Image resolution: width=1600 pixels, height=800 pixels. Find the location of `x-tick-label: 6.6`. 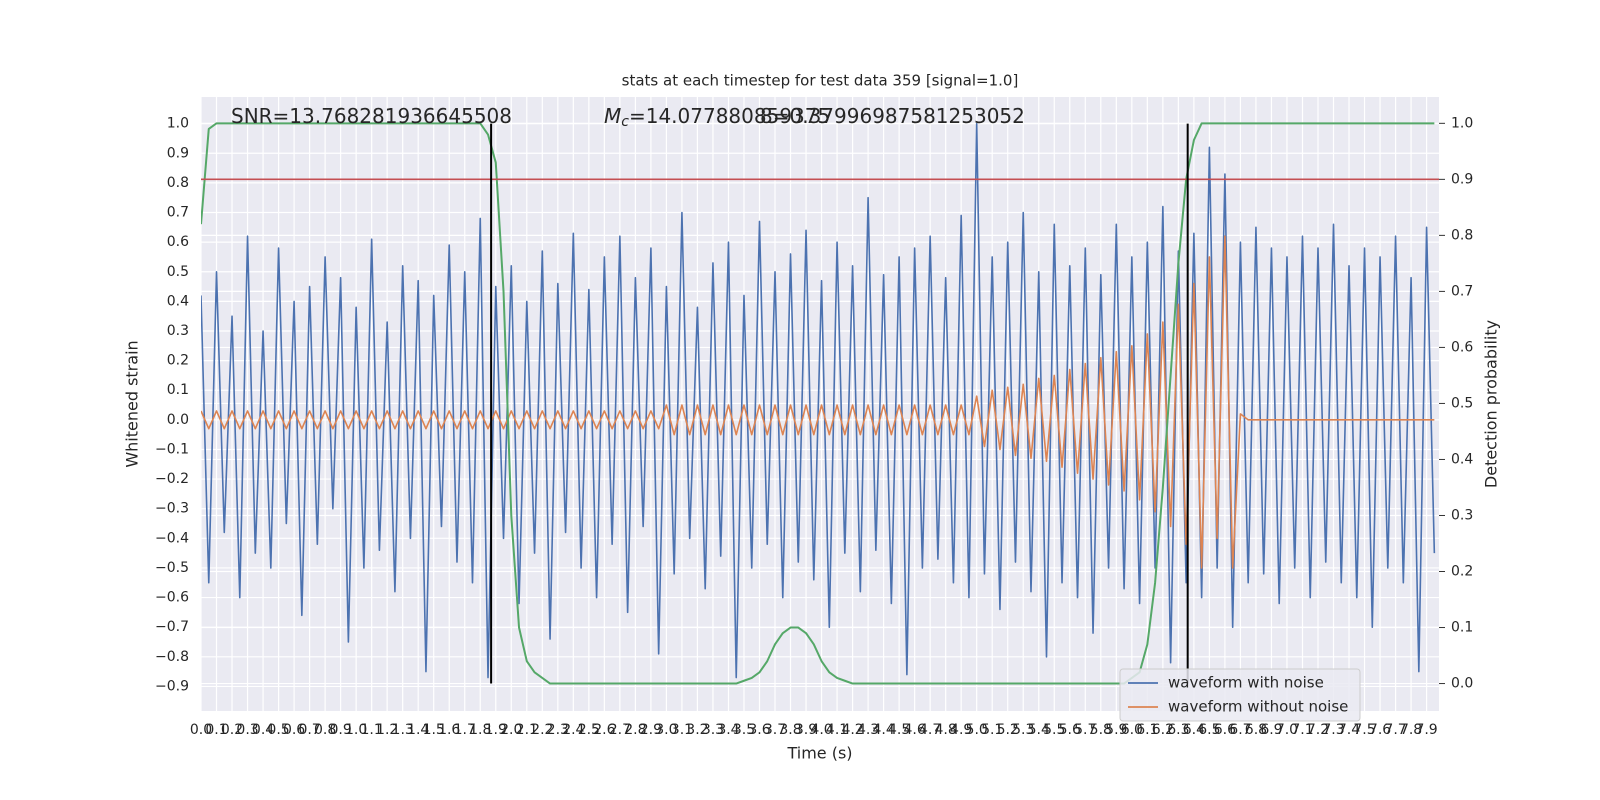

x-tick-label: 6.6 is located at coordinates (1225, 730).